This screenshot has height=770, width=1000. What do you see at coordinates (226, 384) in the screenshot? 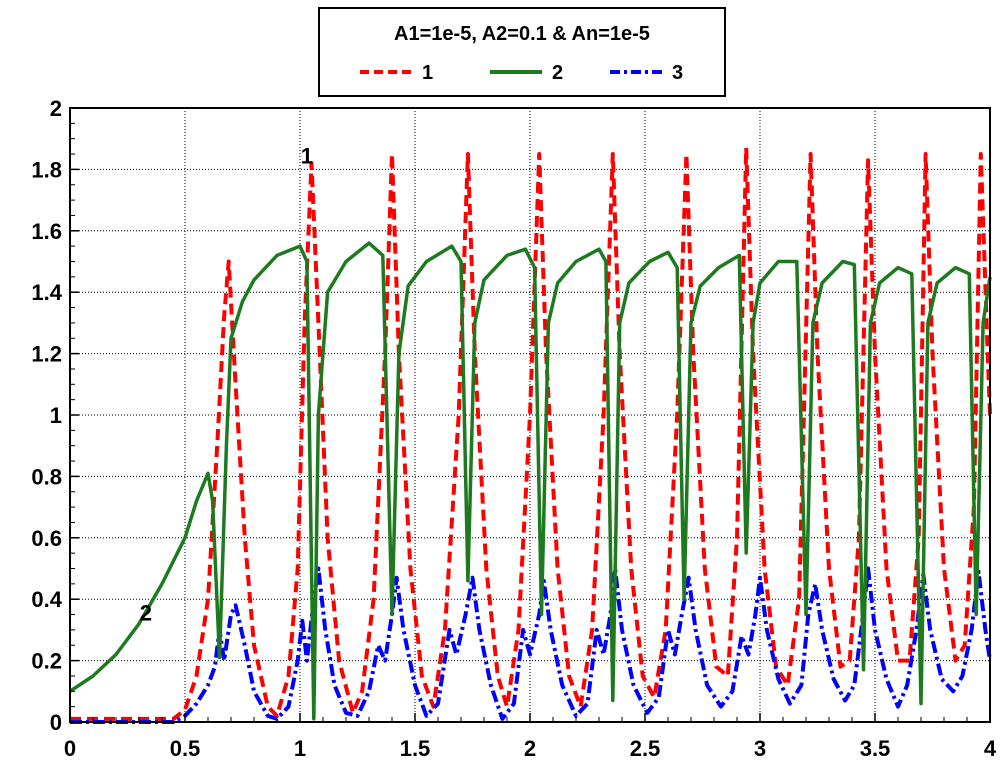
I see `annotations: 12` at bounding box center [226, 384].